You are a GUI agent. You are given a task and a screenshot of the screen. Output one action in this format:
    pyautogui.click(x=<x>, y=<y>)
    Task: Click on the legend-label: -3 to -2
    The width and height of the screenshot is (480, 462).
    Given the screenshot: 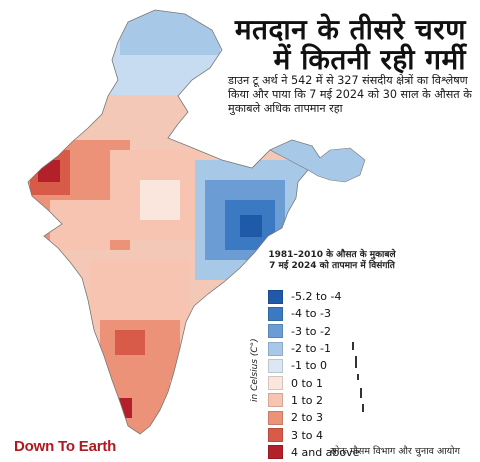 What is the action you would take?
    pyautogui.click(x=311, y=331)
    